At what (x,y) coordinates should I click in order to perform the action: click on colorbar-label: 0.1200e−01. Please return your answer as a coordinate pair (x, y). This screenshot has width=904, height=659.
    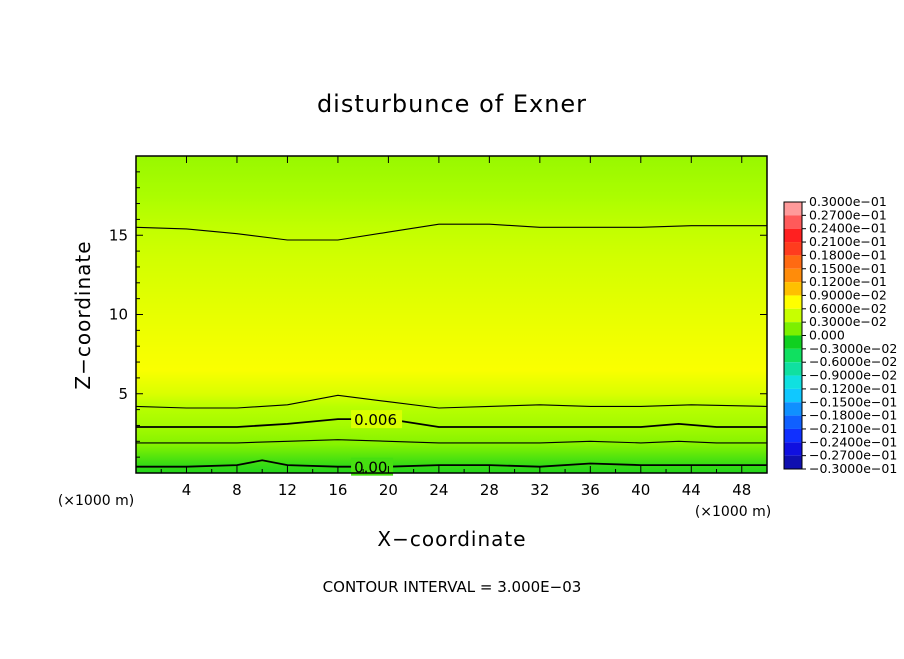
    Looking at the image, I should click on (848, 281).